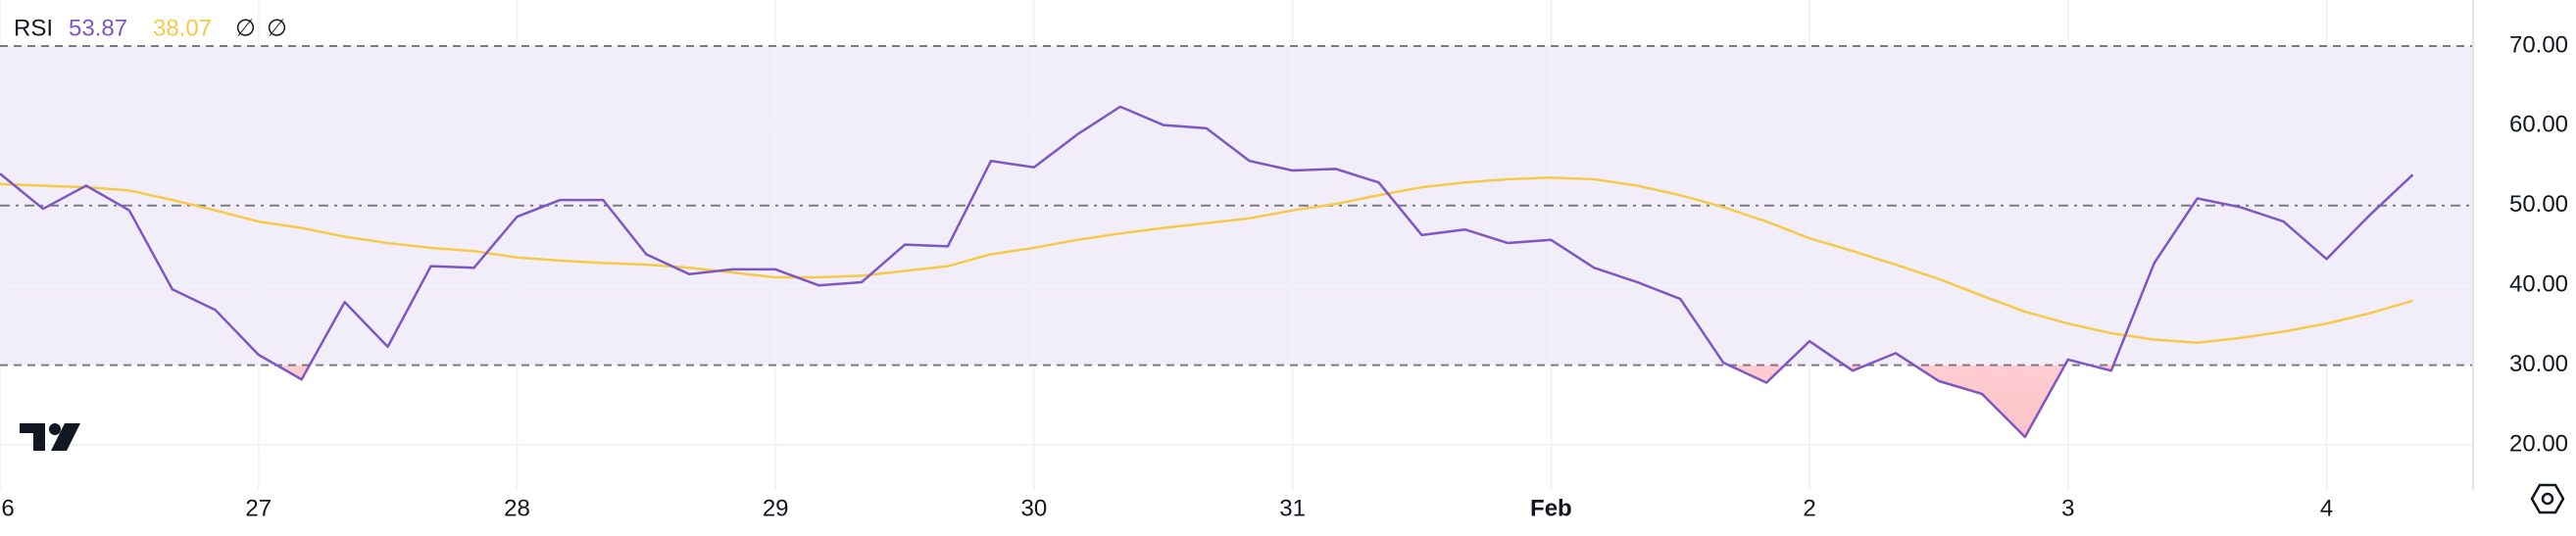  What do you see at coordinates (776, 508) in the screenshot?
I see `x-tick-label: 29` at bounding box center [776, 508].